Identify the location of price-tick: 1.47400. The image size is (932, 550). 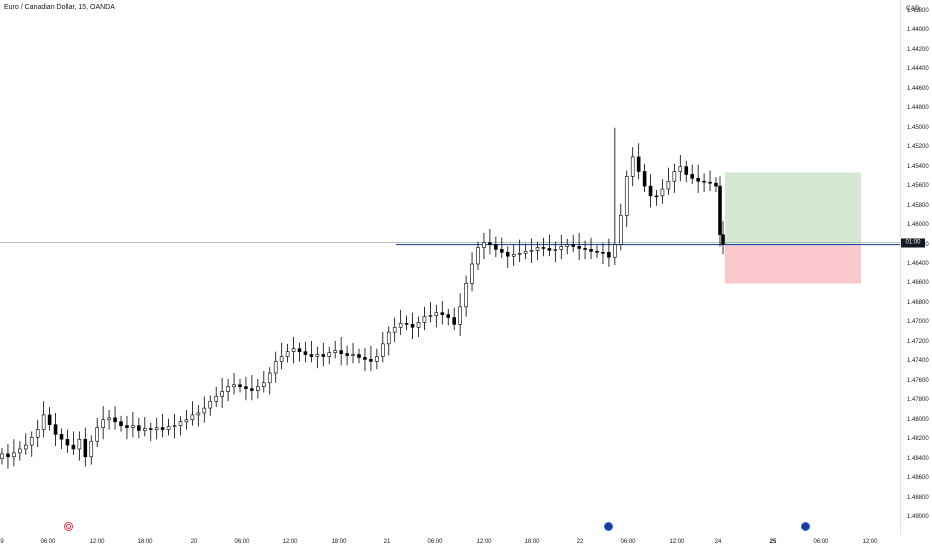
(918, 361).